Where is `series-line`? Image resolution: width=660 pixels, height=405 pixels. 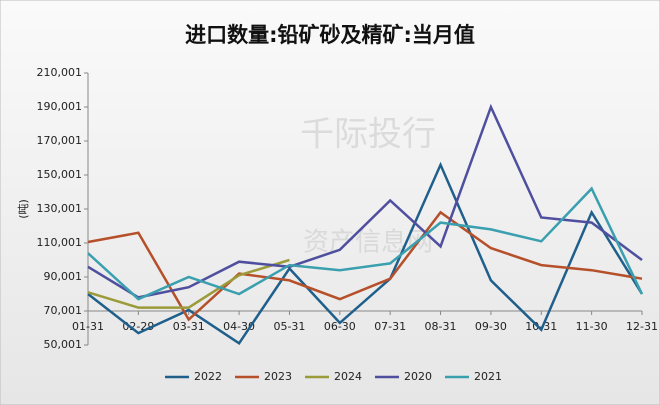 series-line is located at coordinates (188, 283).